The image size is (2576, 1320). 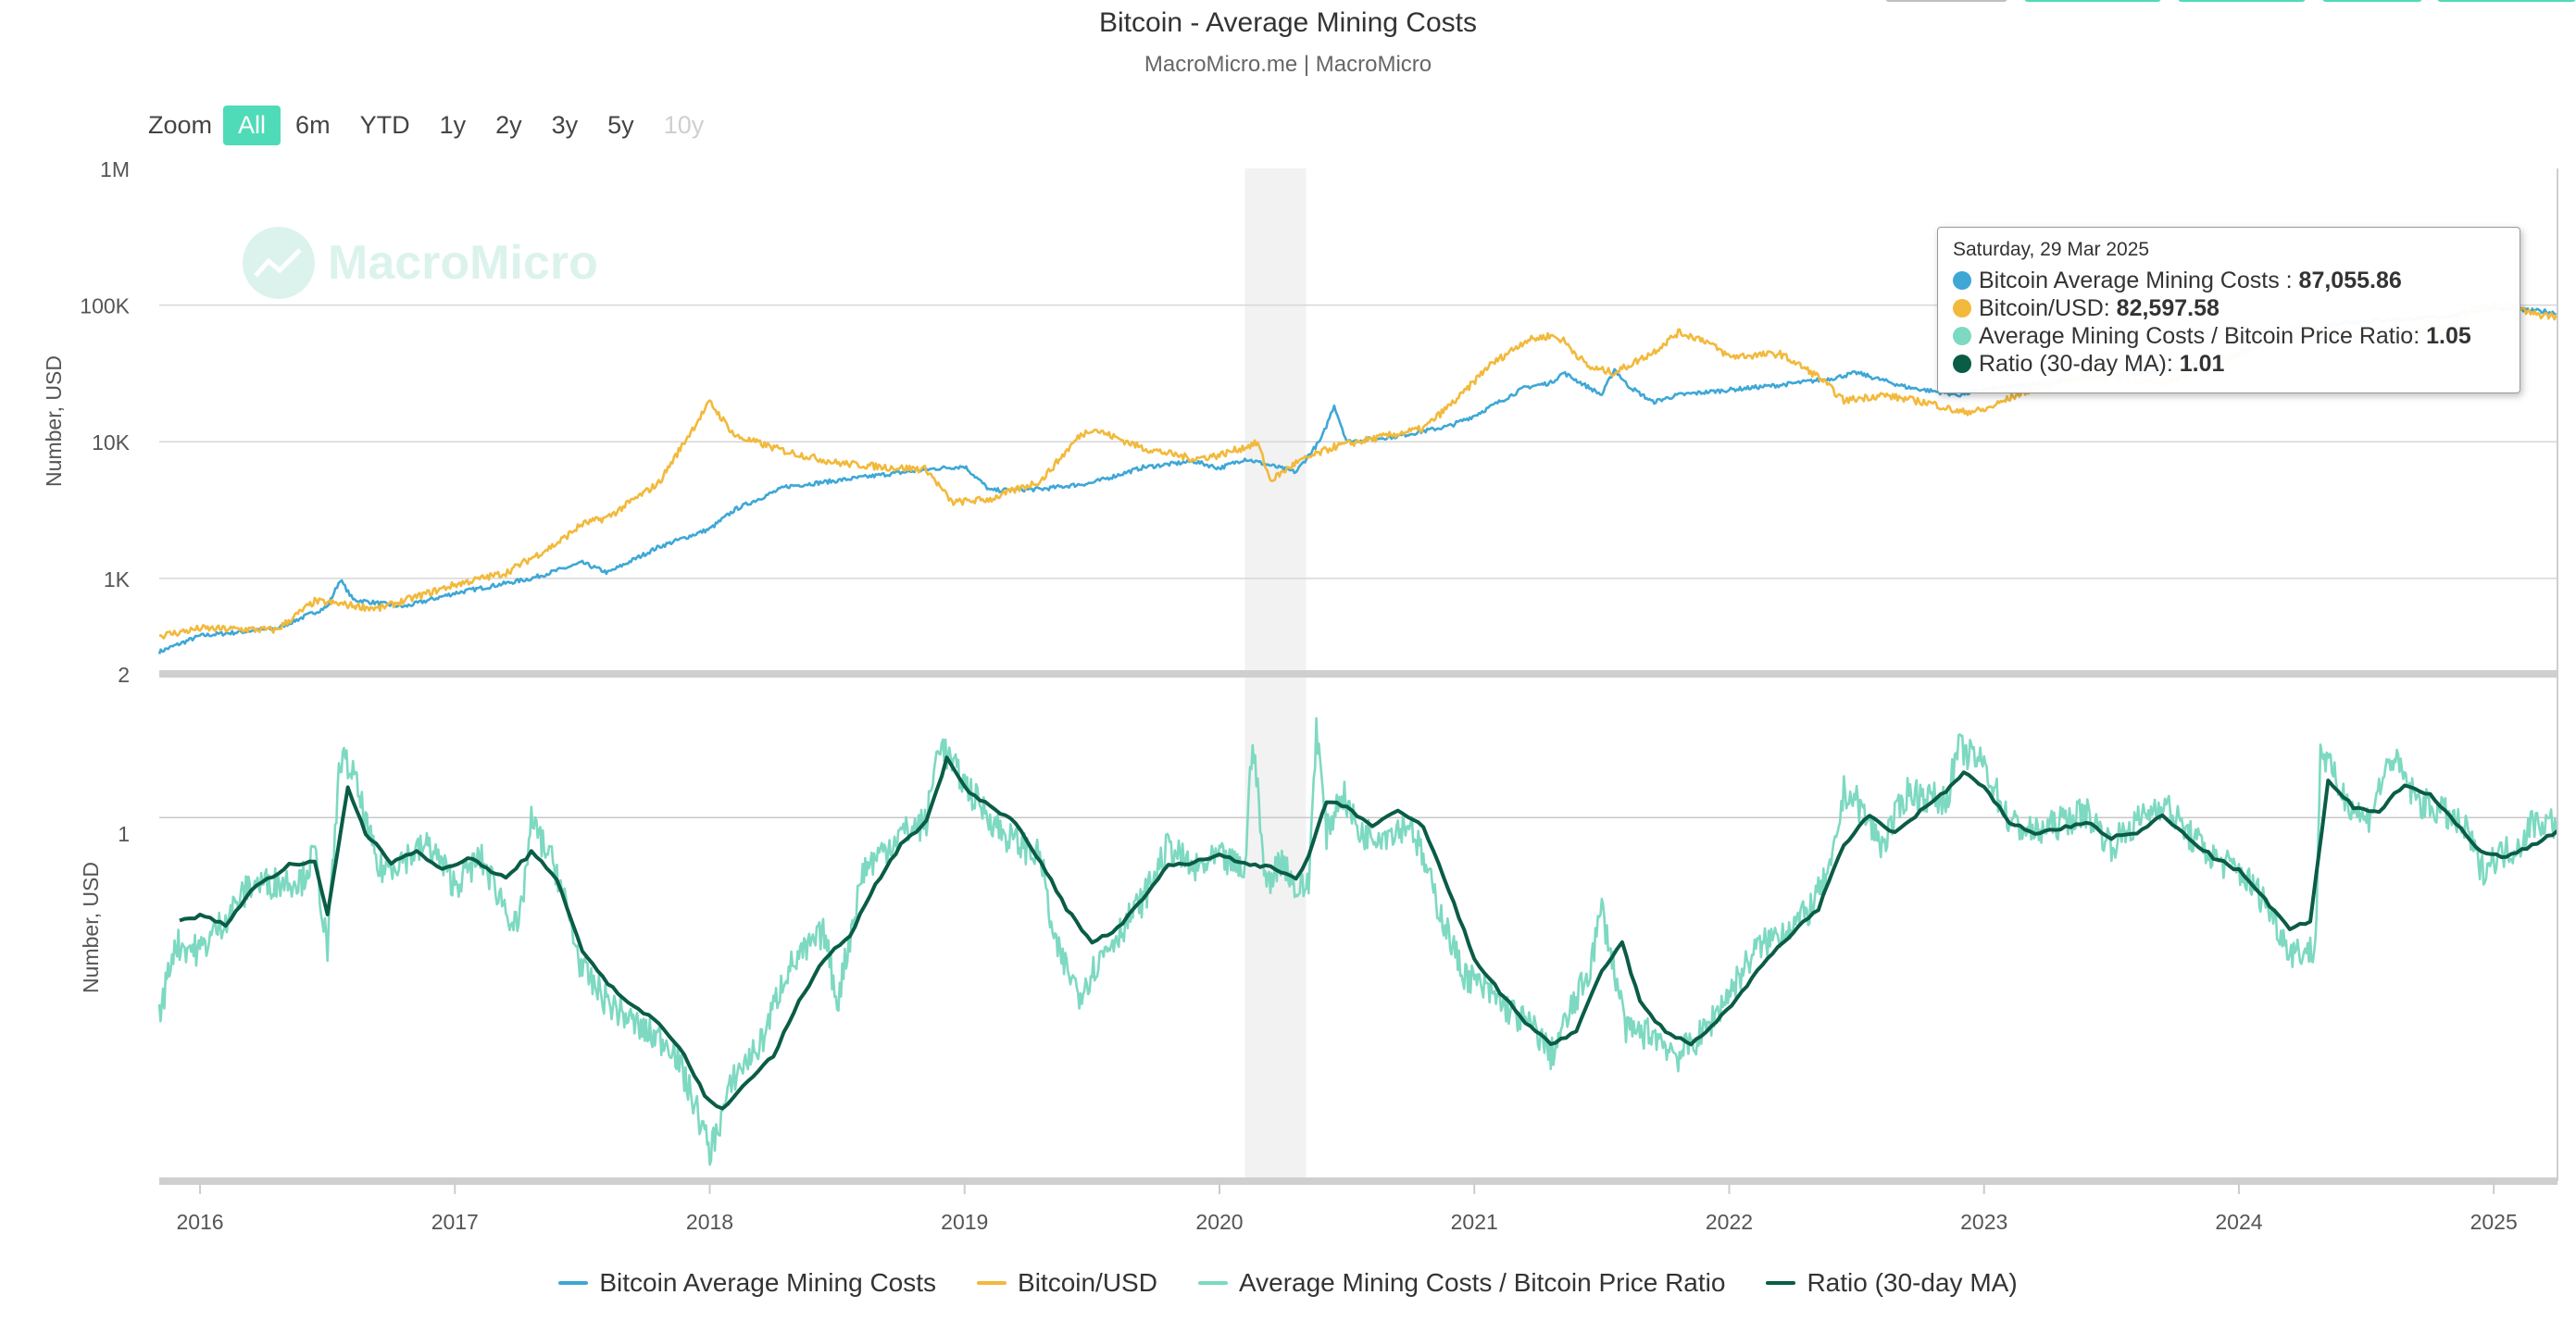 I want to click on tooltip-row-mining-cost: Bitcoin Average Mining Costs : 87,055.86, so click(x=2229, y=280).